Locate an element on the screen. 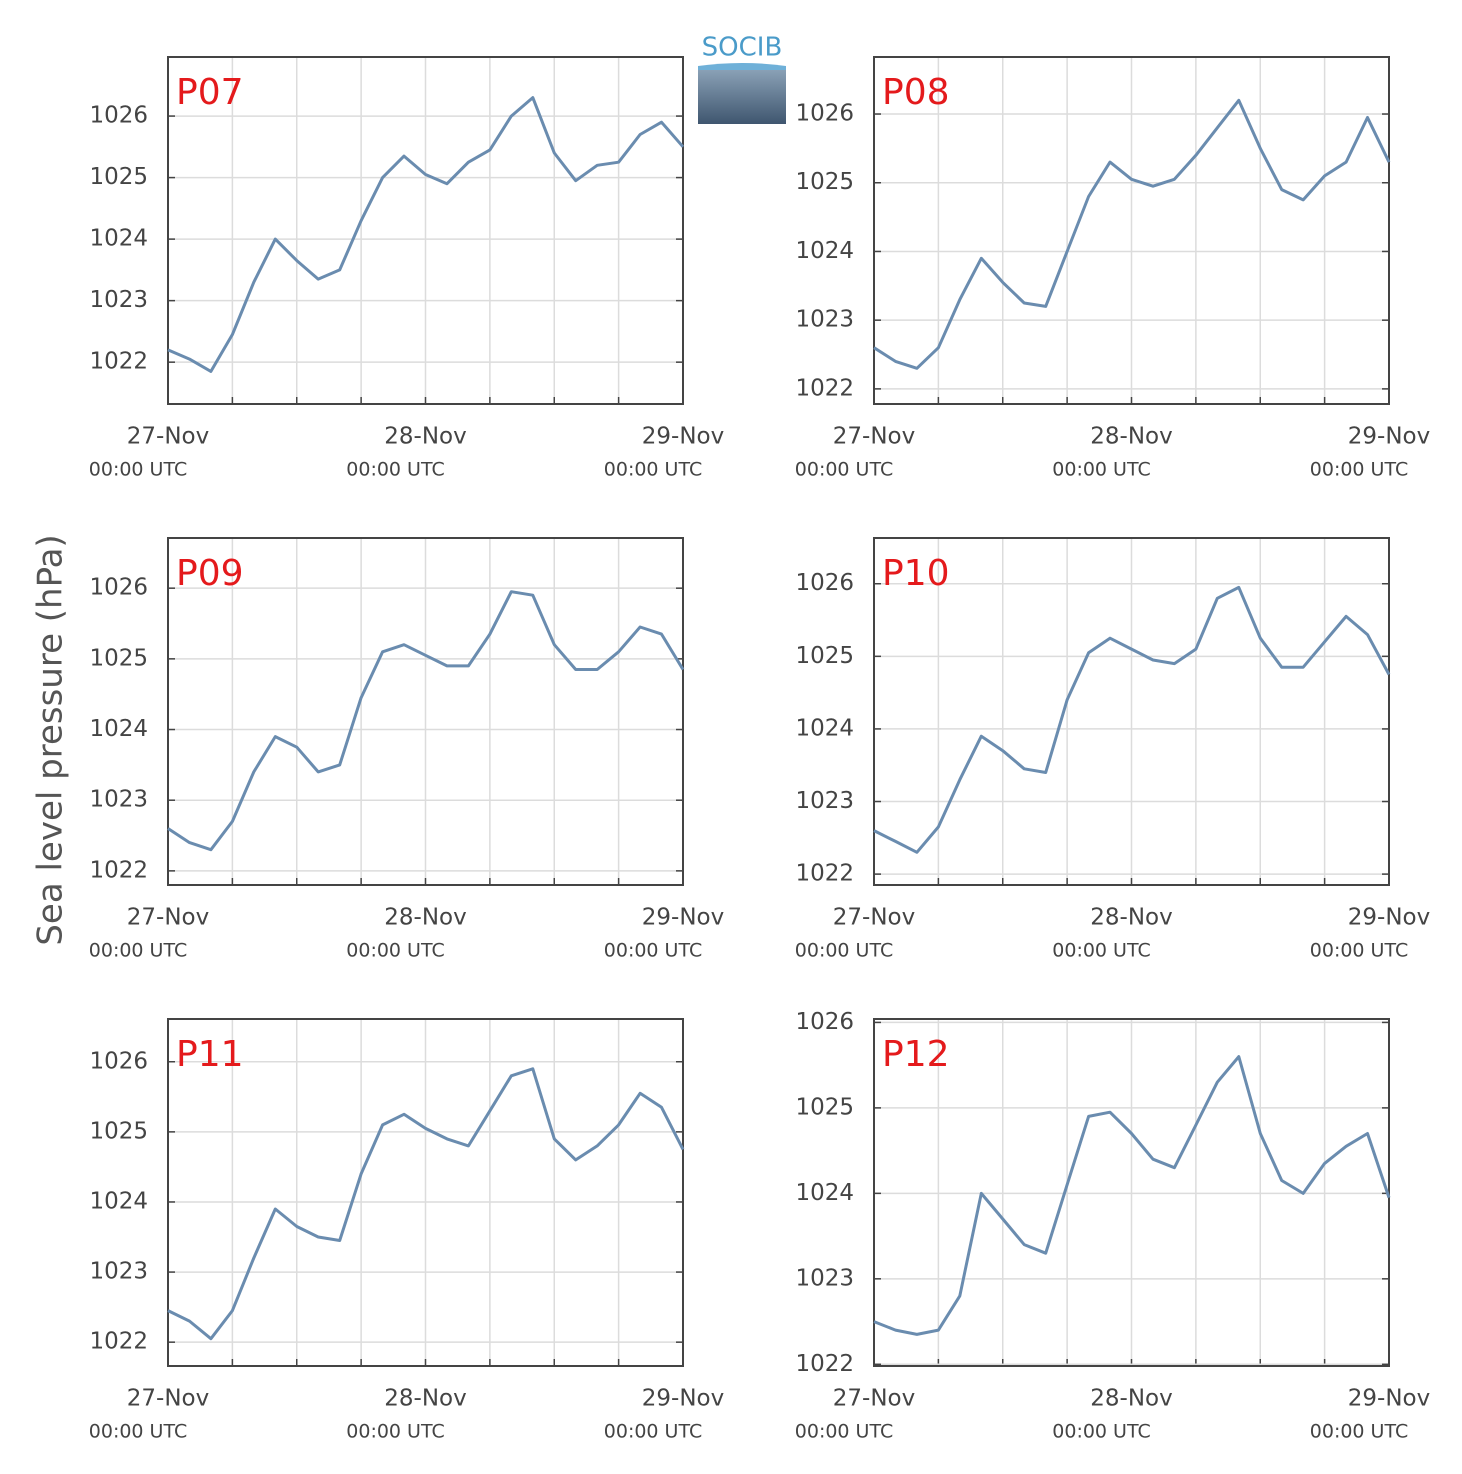  logo-wave is located at coordinates (742, 66).